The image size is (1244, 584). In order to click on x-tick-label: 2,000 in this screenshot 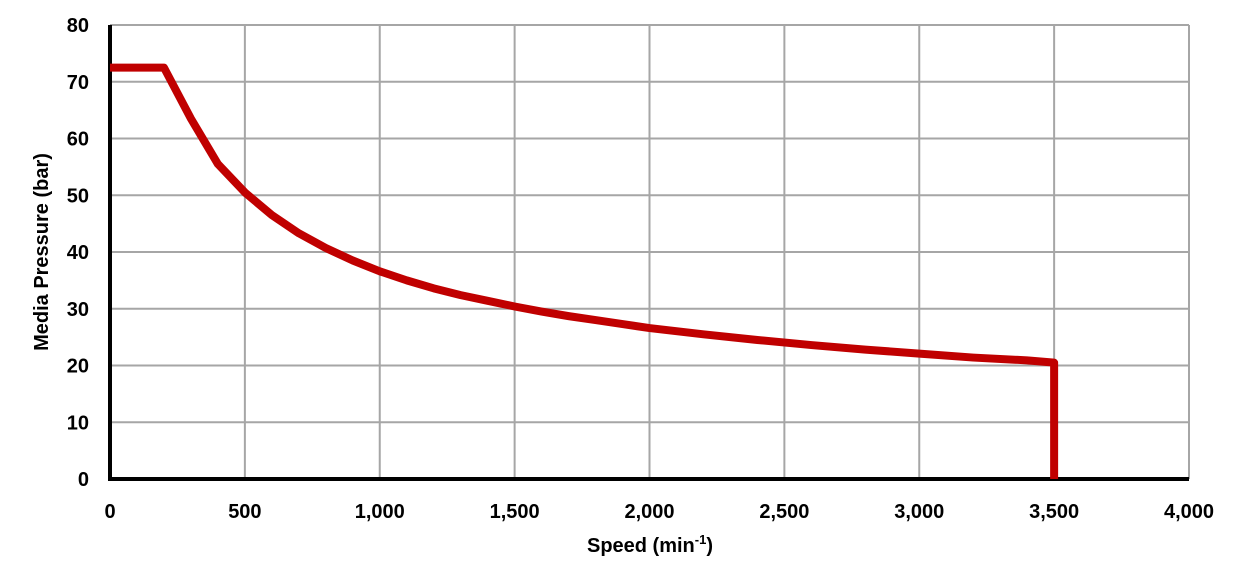, I will do `click(649, 512)`.